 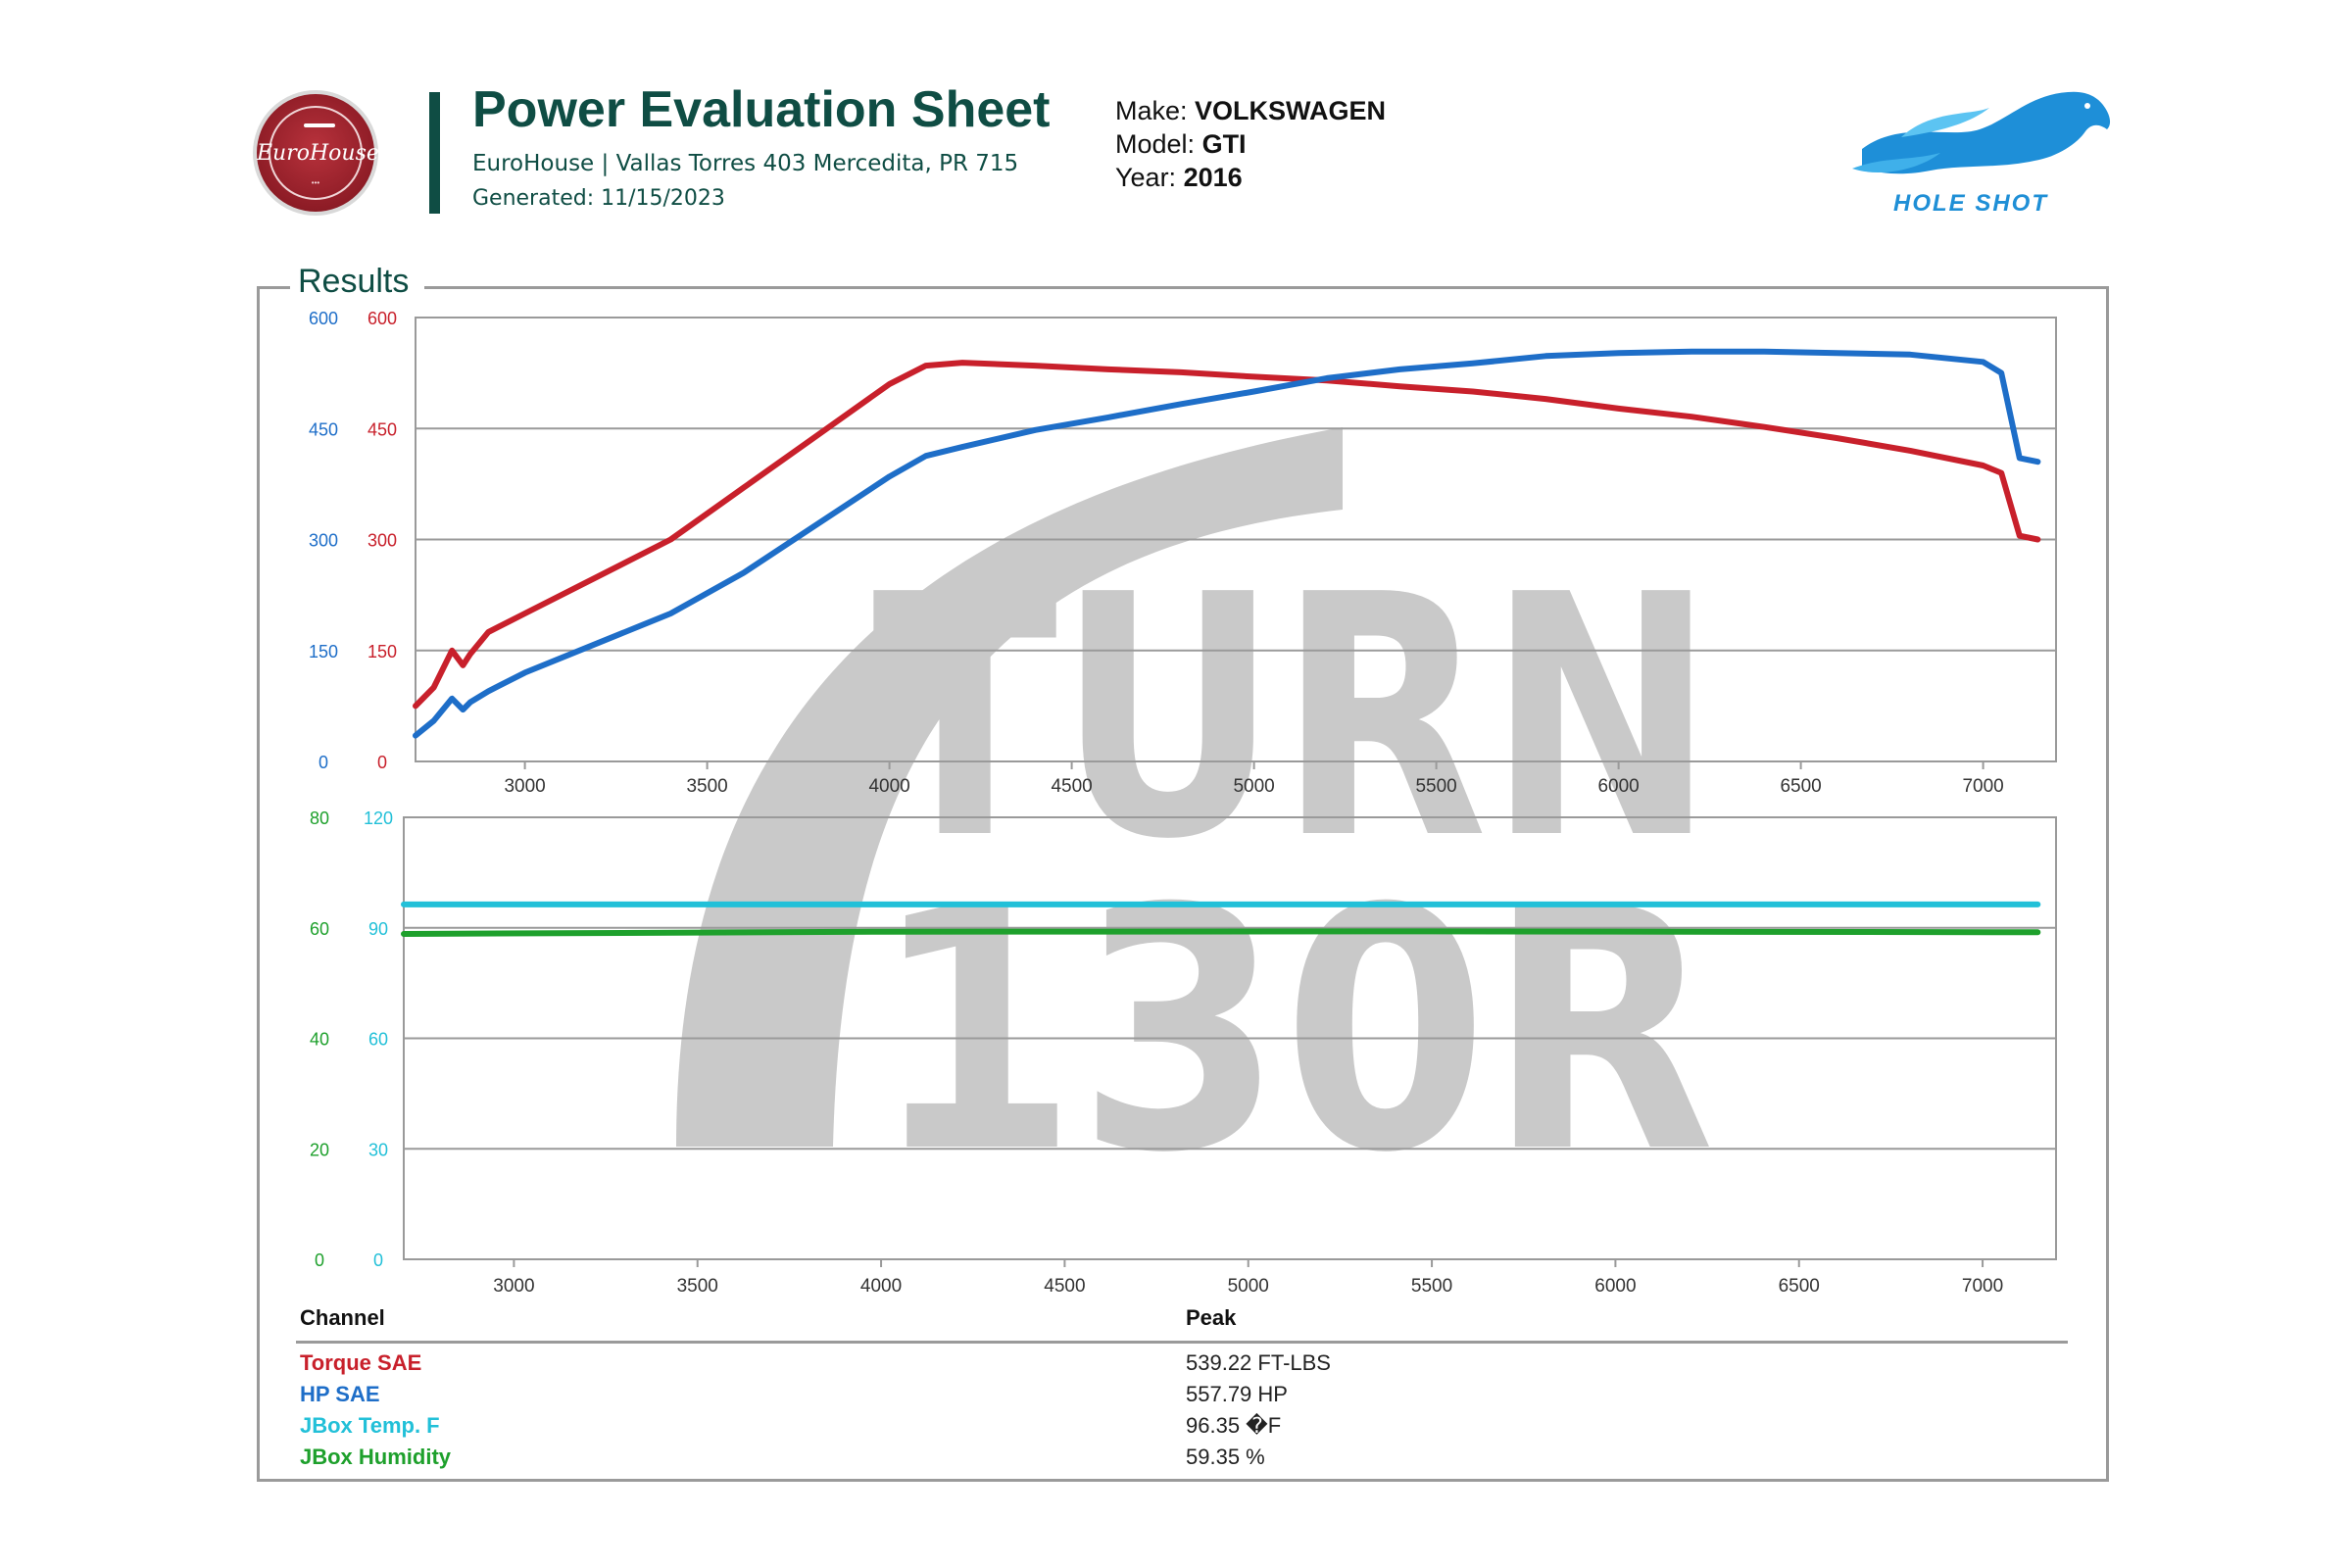 I want to click on table-channel-cell: JBox Humidity, so click(x=376, y=1457).